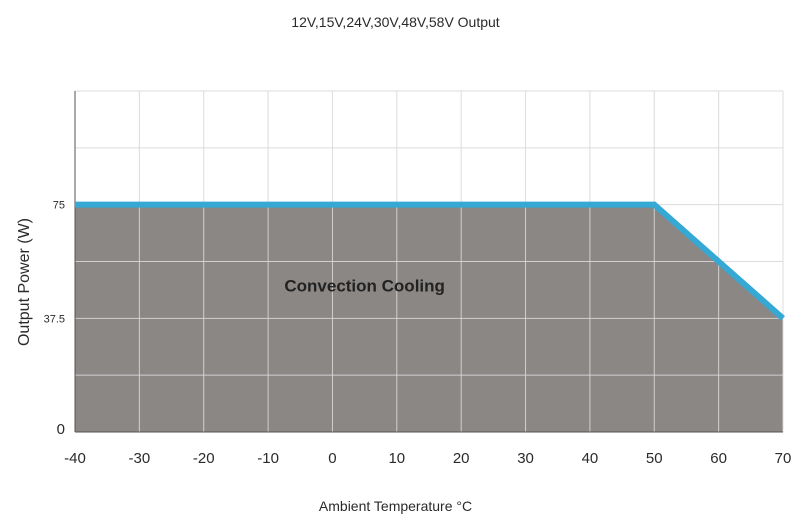 The width and height of the screenshot is (791, 521). I want to click on x-tick-label: -20, so click(204, 458).